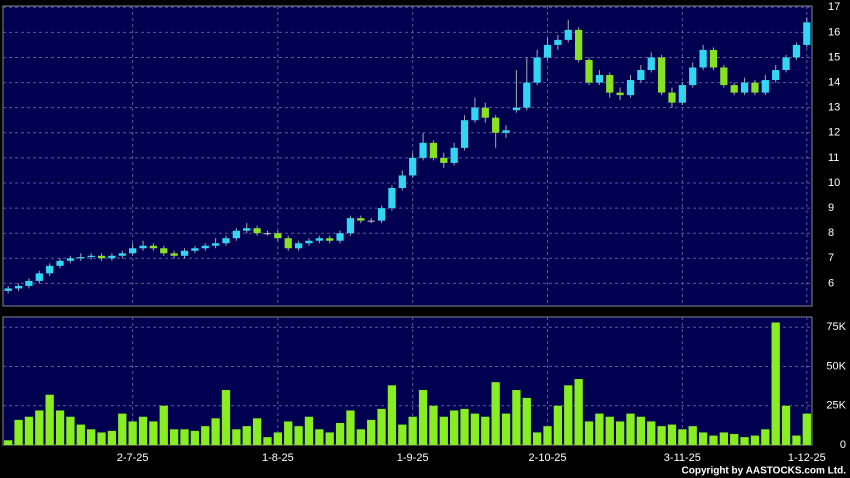 Image resolution: width=850 pixels, height=478 pixels. Describe the element at coordinates (764, 471) in the screenshot. I see `copyright: Copyright by AASTOCKS.com Ltd.` at that location.